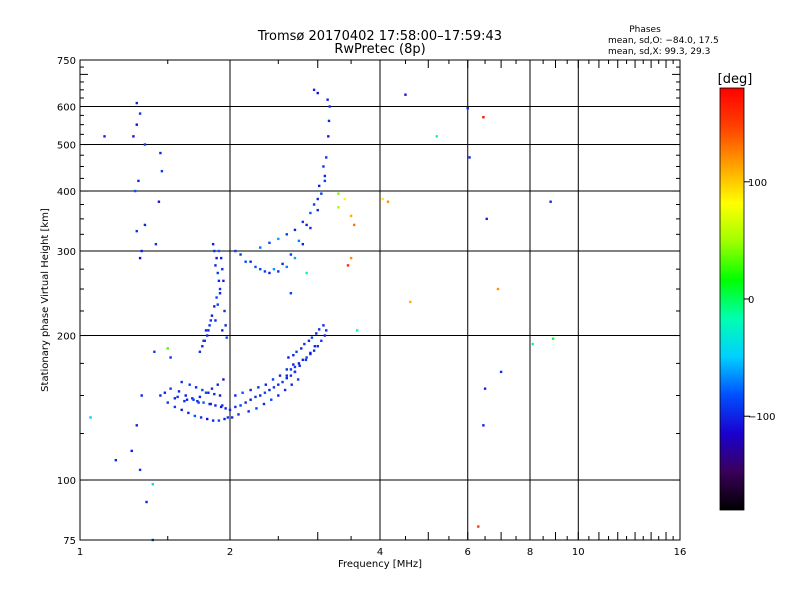 The width and height of the screenshot is (800, 600). I want to click on y-tick-label: 750, so click(66, 61).